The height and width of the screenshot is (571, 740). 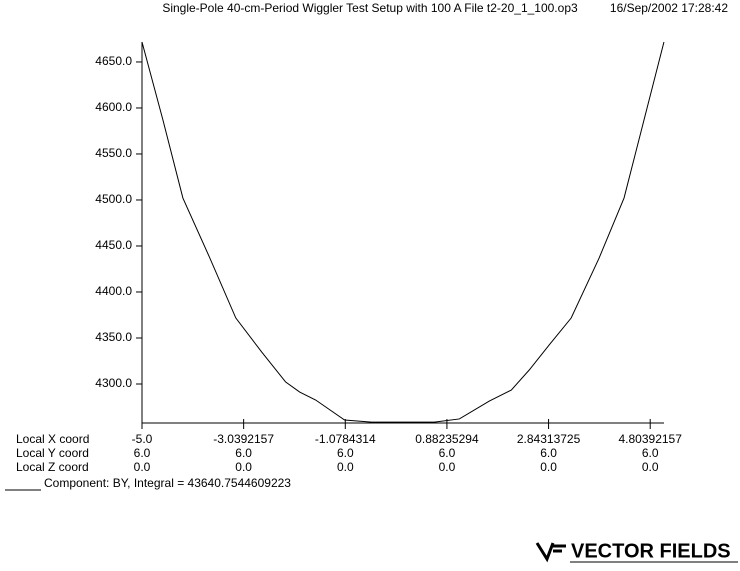 What do you see at coordinates (142, 439) in the screenshot?
I see `x-tick-label: -5.0` at bounding box center [142, 439].